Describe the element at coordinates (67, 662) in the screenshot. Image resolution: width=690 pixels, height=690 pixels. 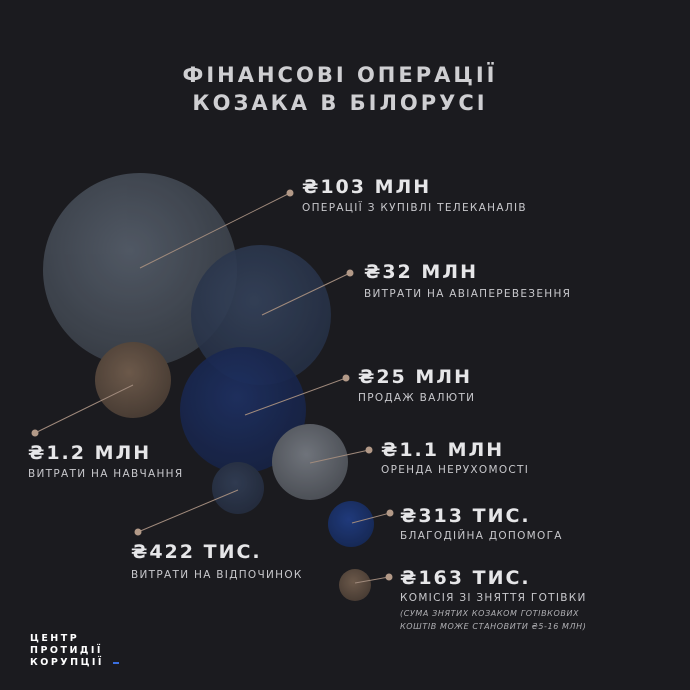
I see `logo: КОРУПЦІЇ` at that location.